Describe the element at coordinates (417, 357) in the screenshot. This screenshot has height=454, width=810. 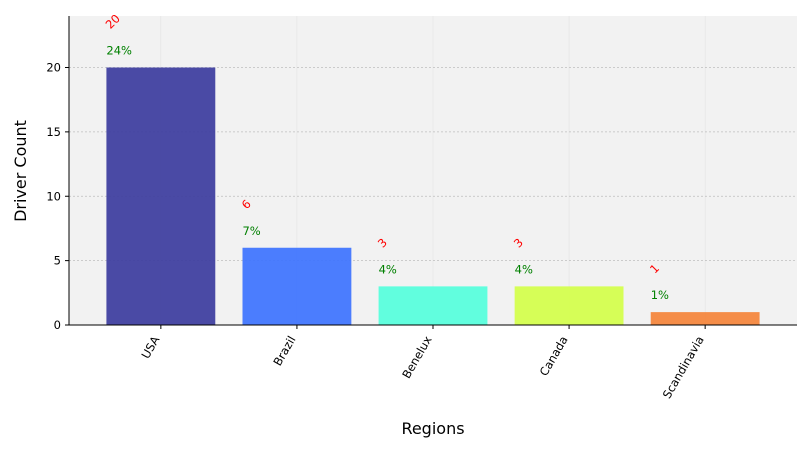
I see `x-tick-label: Benelux` at that location.